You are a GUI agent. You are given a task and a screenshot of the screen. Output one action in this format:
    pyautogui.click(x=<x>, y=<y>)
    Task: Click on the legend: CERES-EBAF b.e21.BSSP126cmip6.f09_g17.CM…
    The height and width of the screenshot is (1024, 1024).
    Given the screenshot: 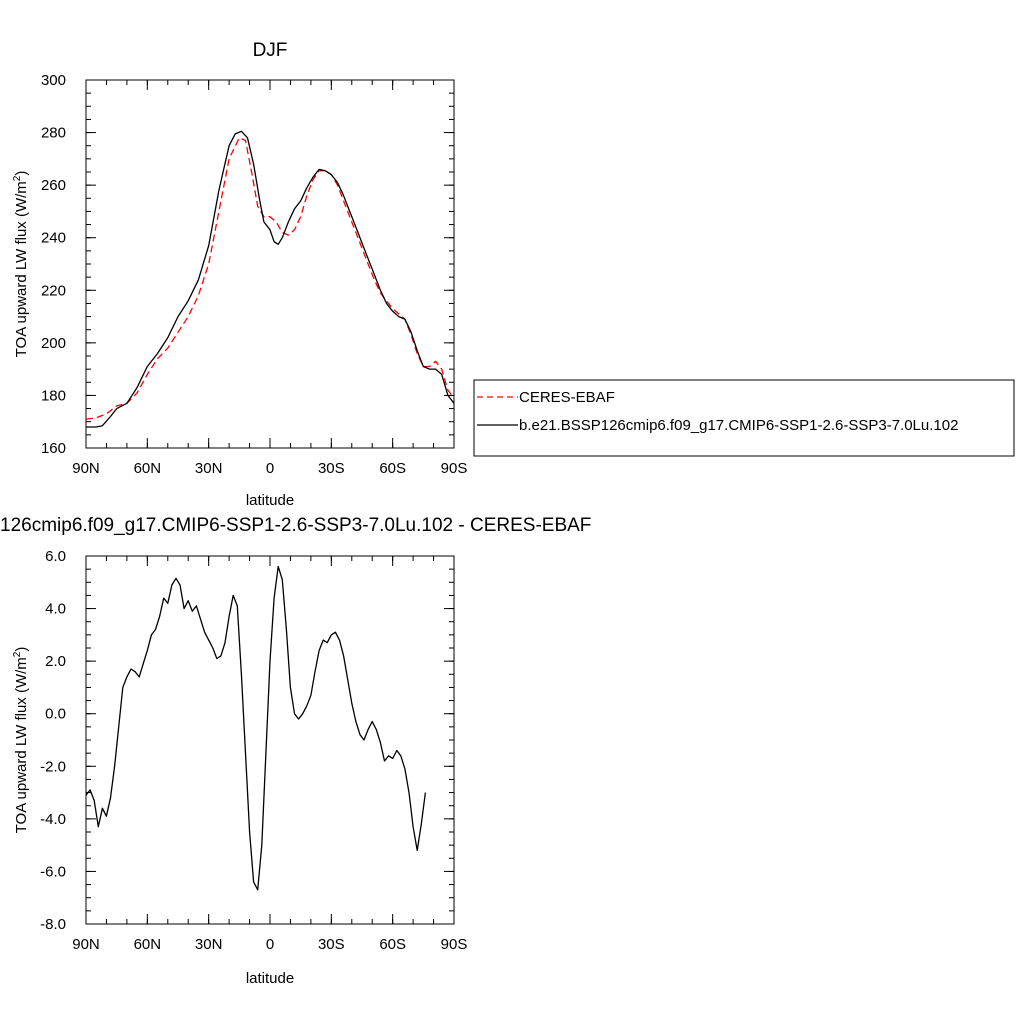 What is the action you would take?
    pyautogui.click(x=744, y=418)
    